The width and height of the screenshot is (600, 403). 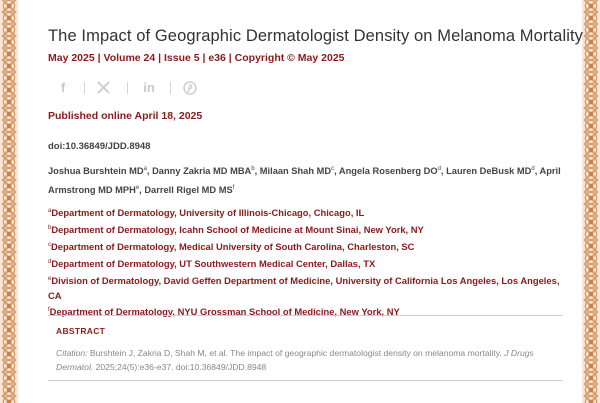 I want to click on author: Darrell Rigel MD MSf, so click(x=189, y=190).